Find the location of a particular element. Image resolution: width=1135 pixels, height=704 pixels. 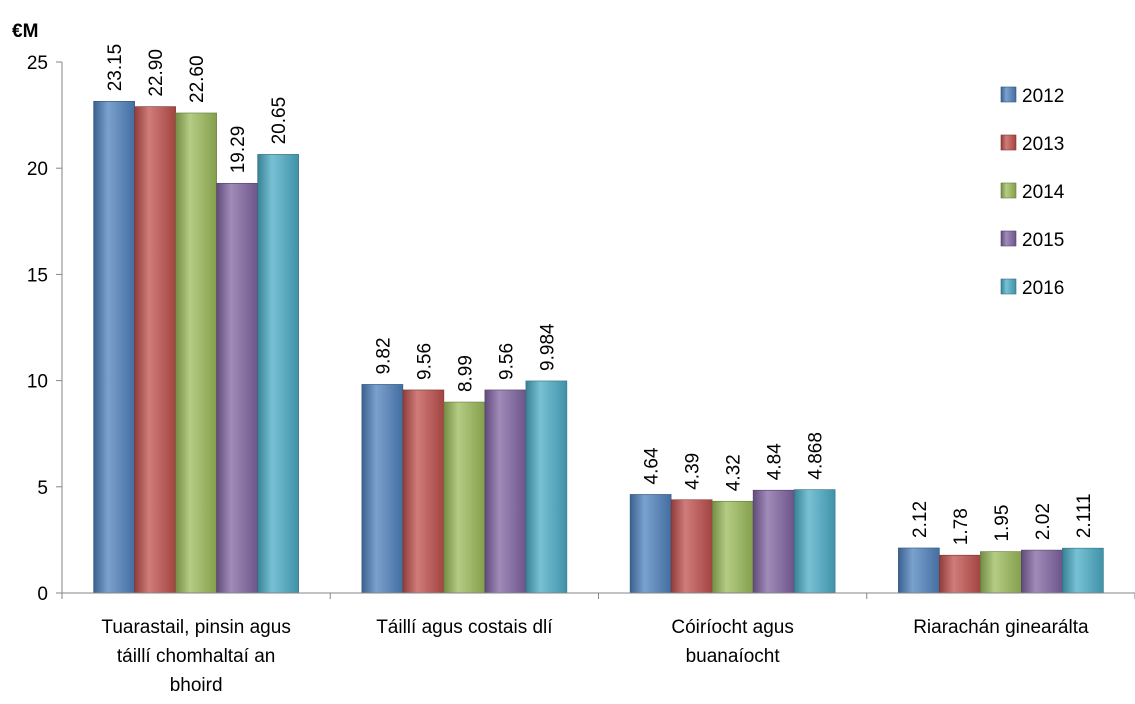

legend-label-2016: 2016 is located at coordinates (1043, 288).